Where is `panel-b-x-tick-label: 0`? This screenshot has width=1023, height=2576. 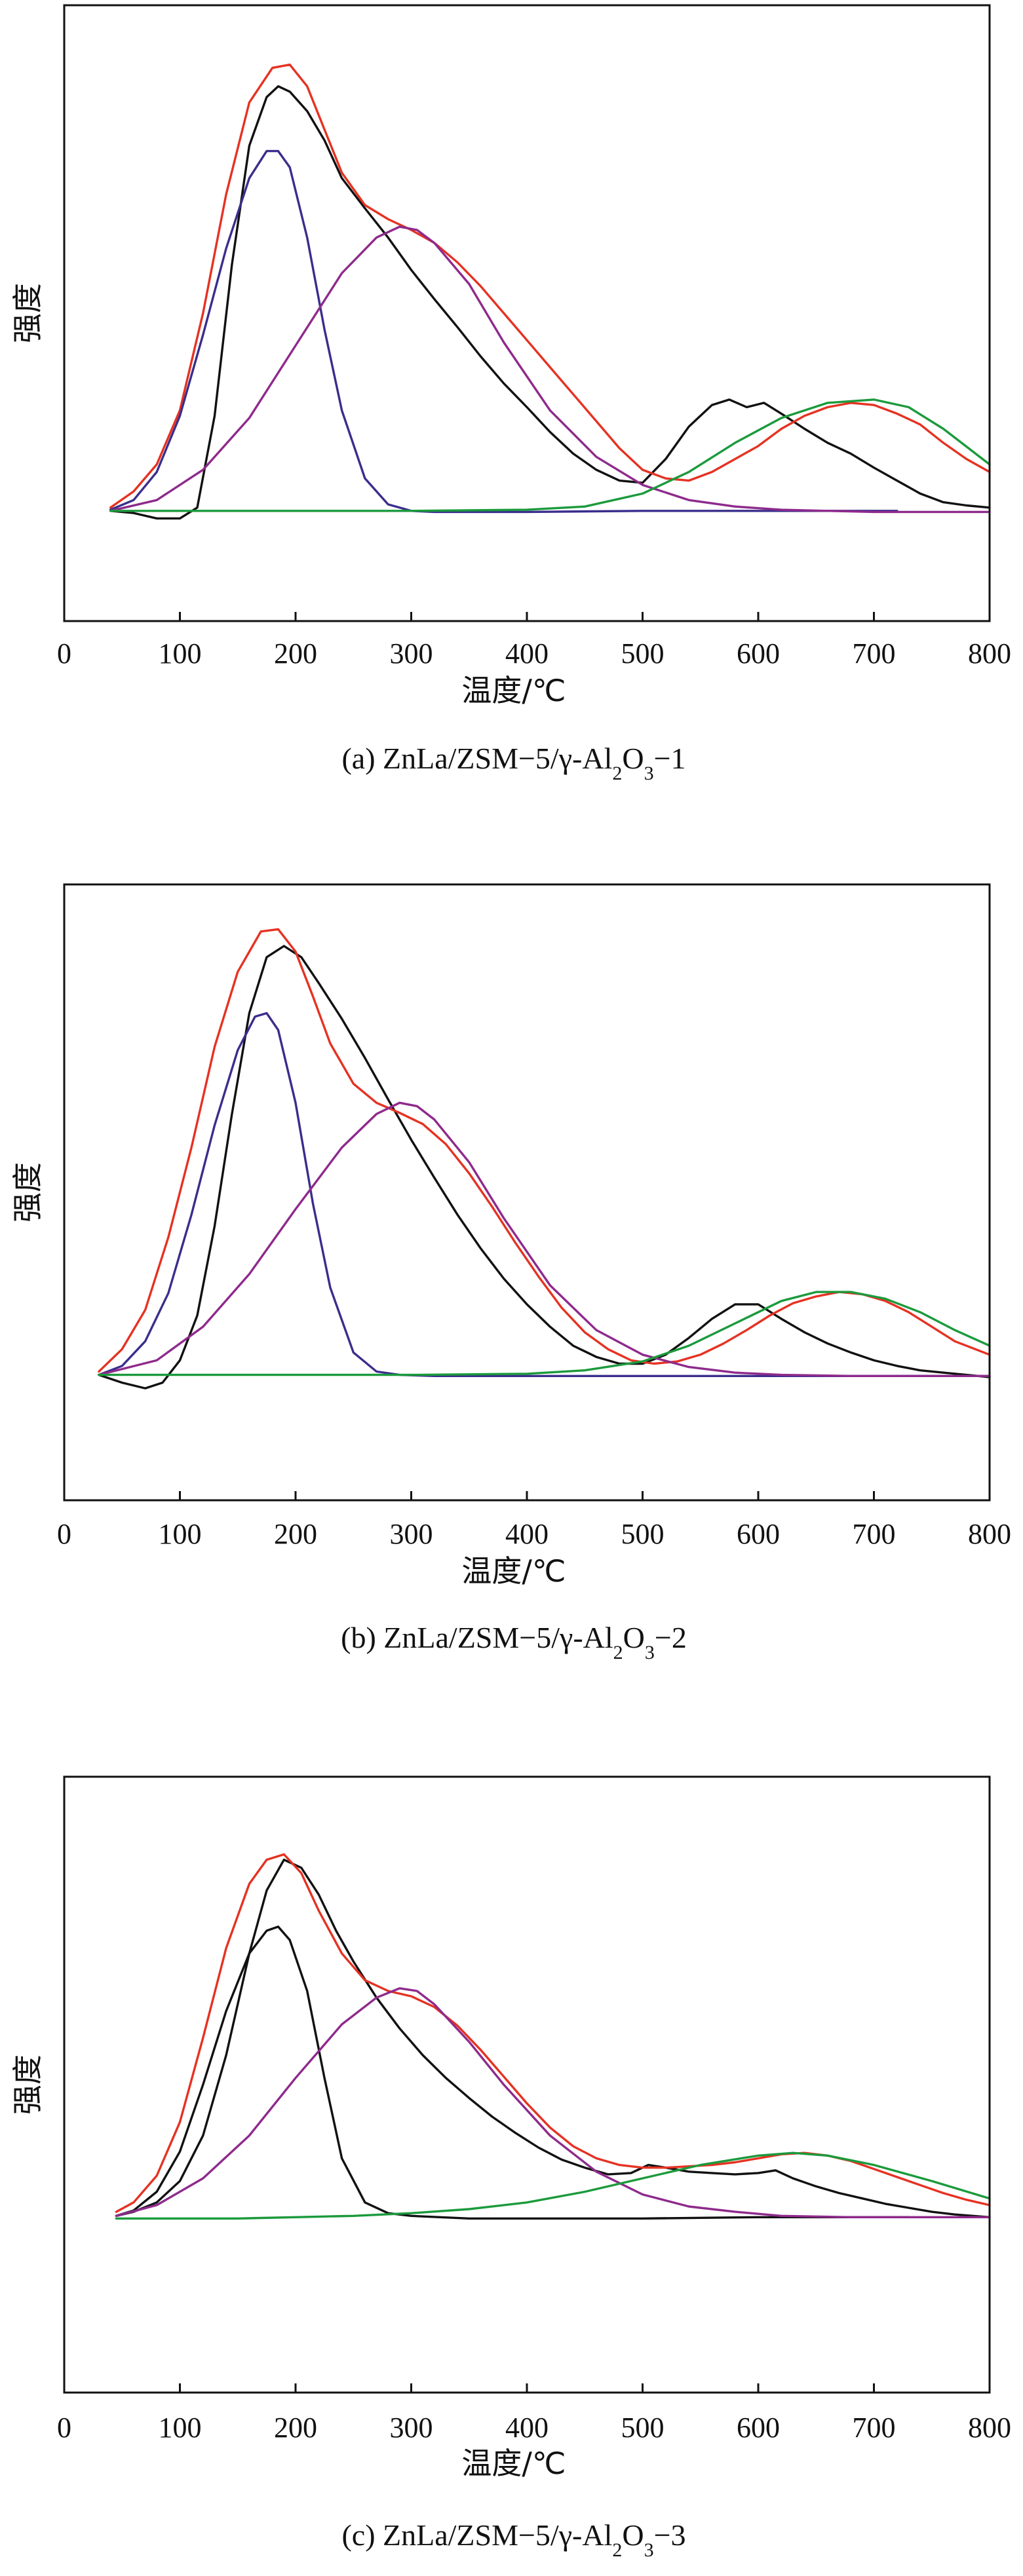
panel-b-x-tick-label: 0 is located at coordinates (64, 1534).